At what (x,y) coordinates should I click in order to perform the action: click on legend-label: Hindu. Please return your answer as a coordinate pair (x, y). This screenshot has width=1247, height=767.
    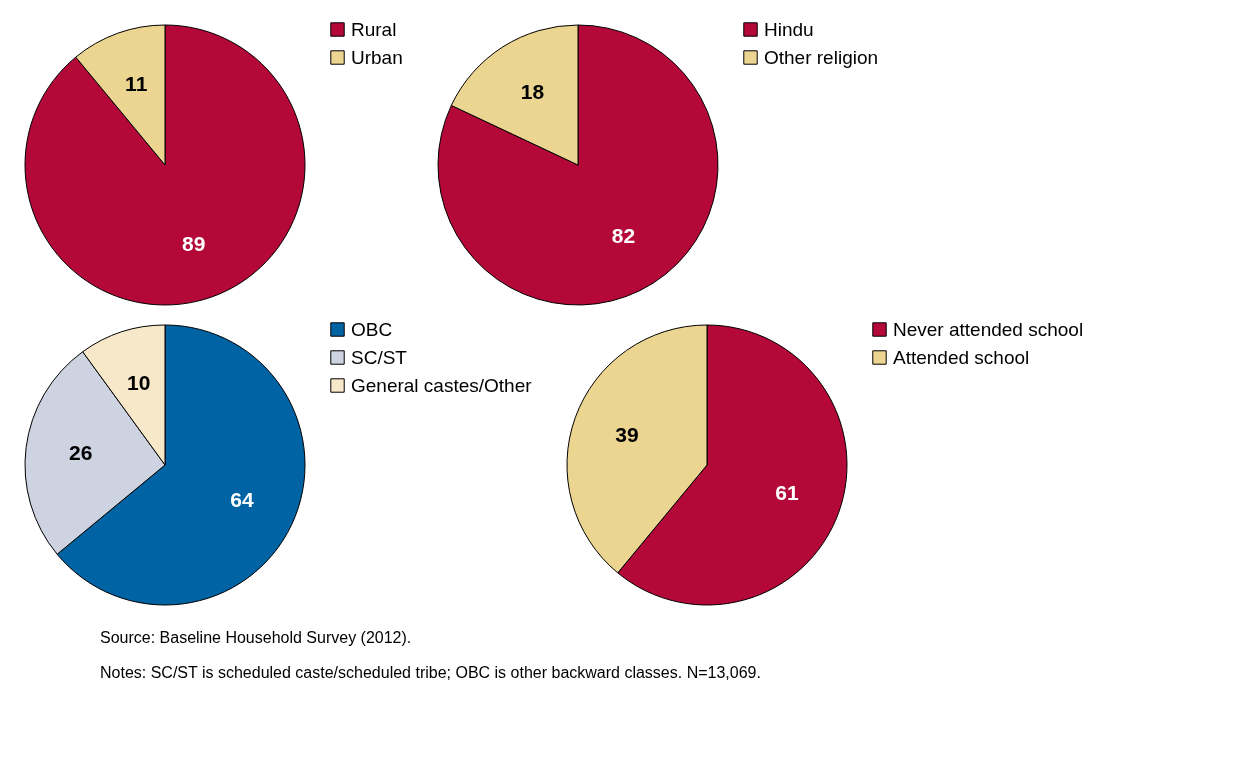
    Looking at the image, I should click on (789, 29).